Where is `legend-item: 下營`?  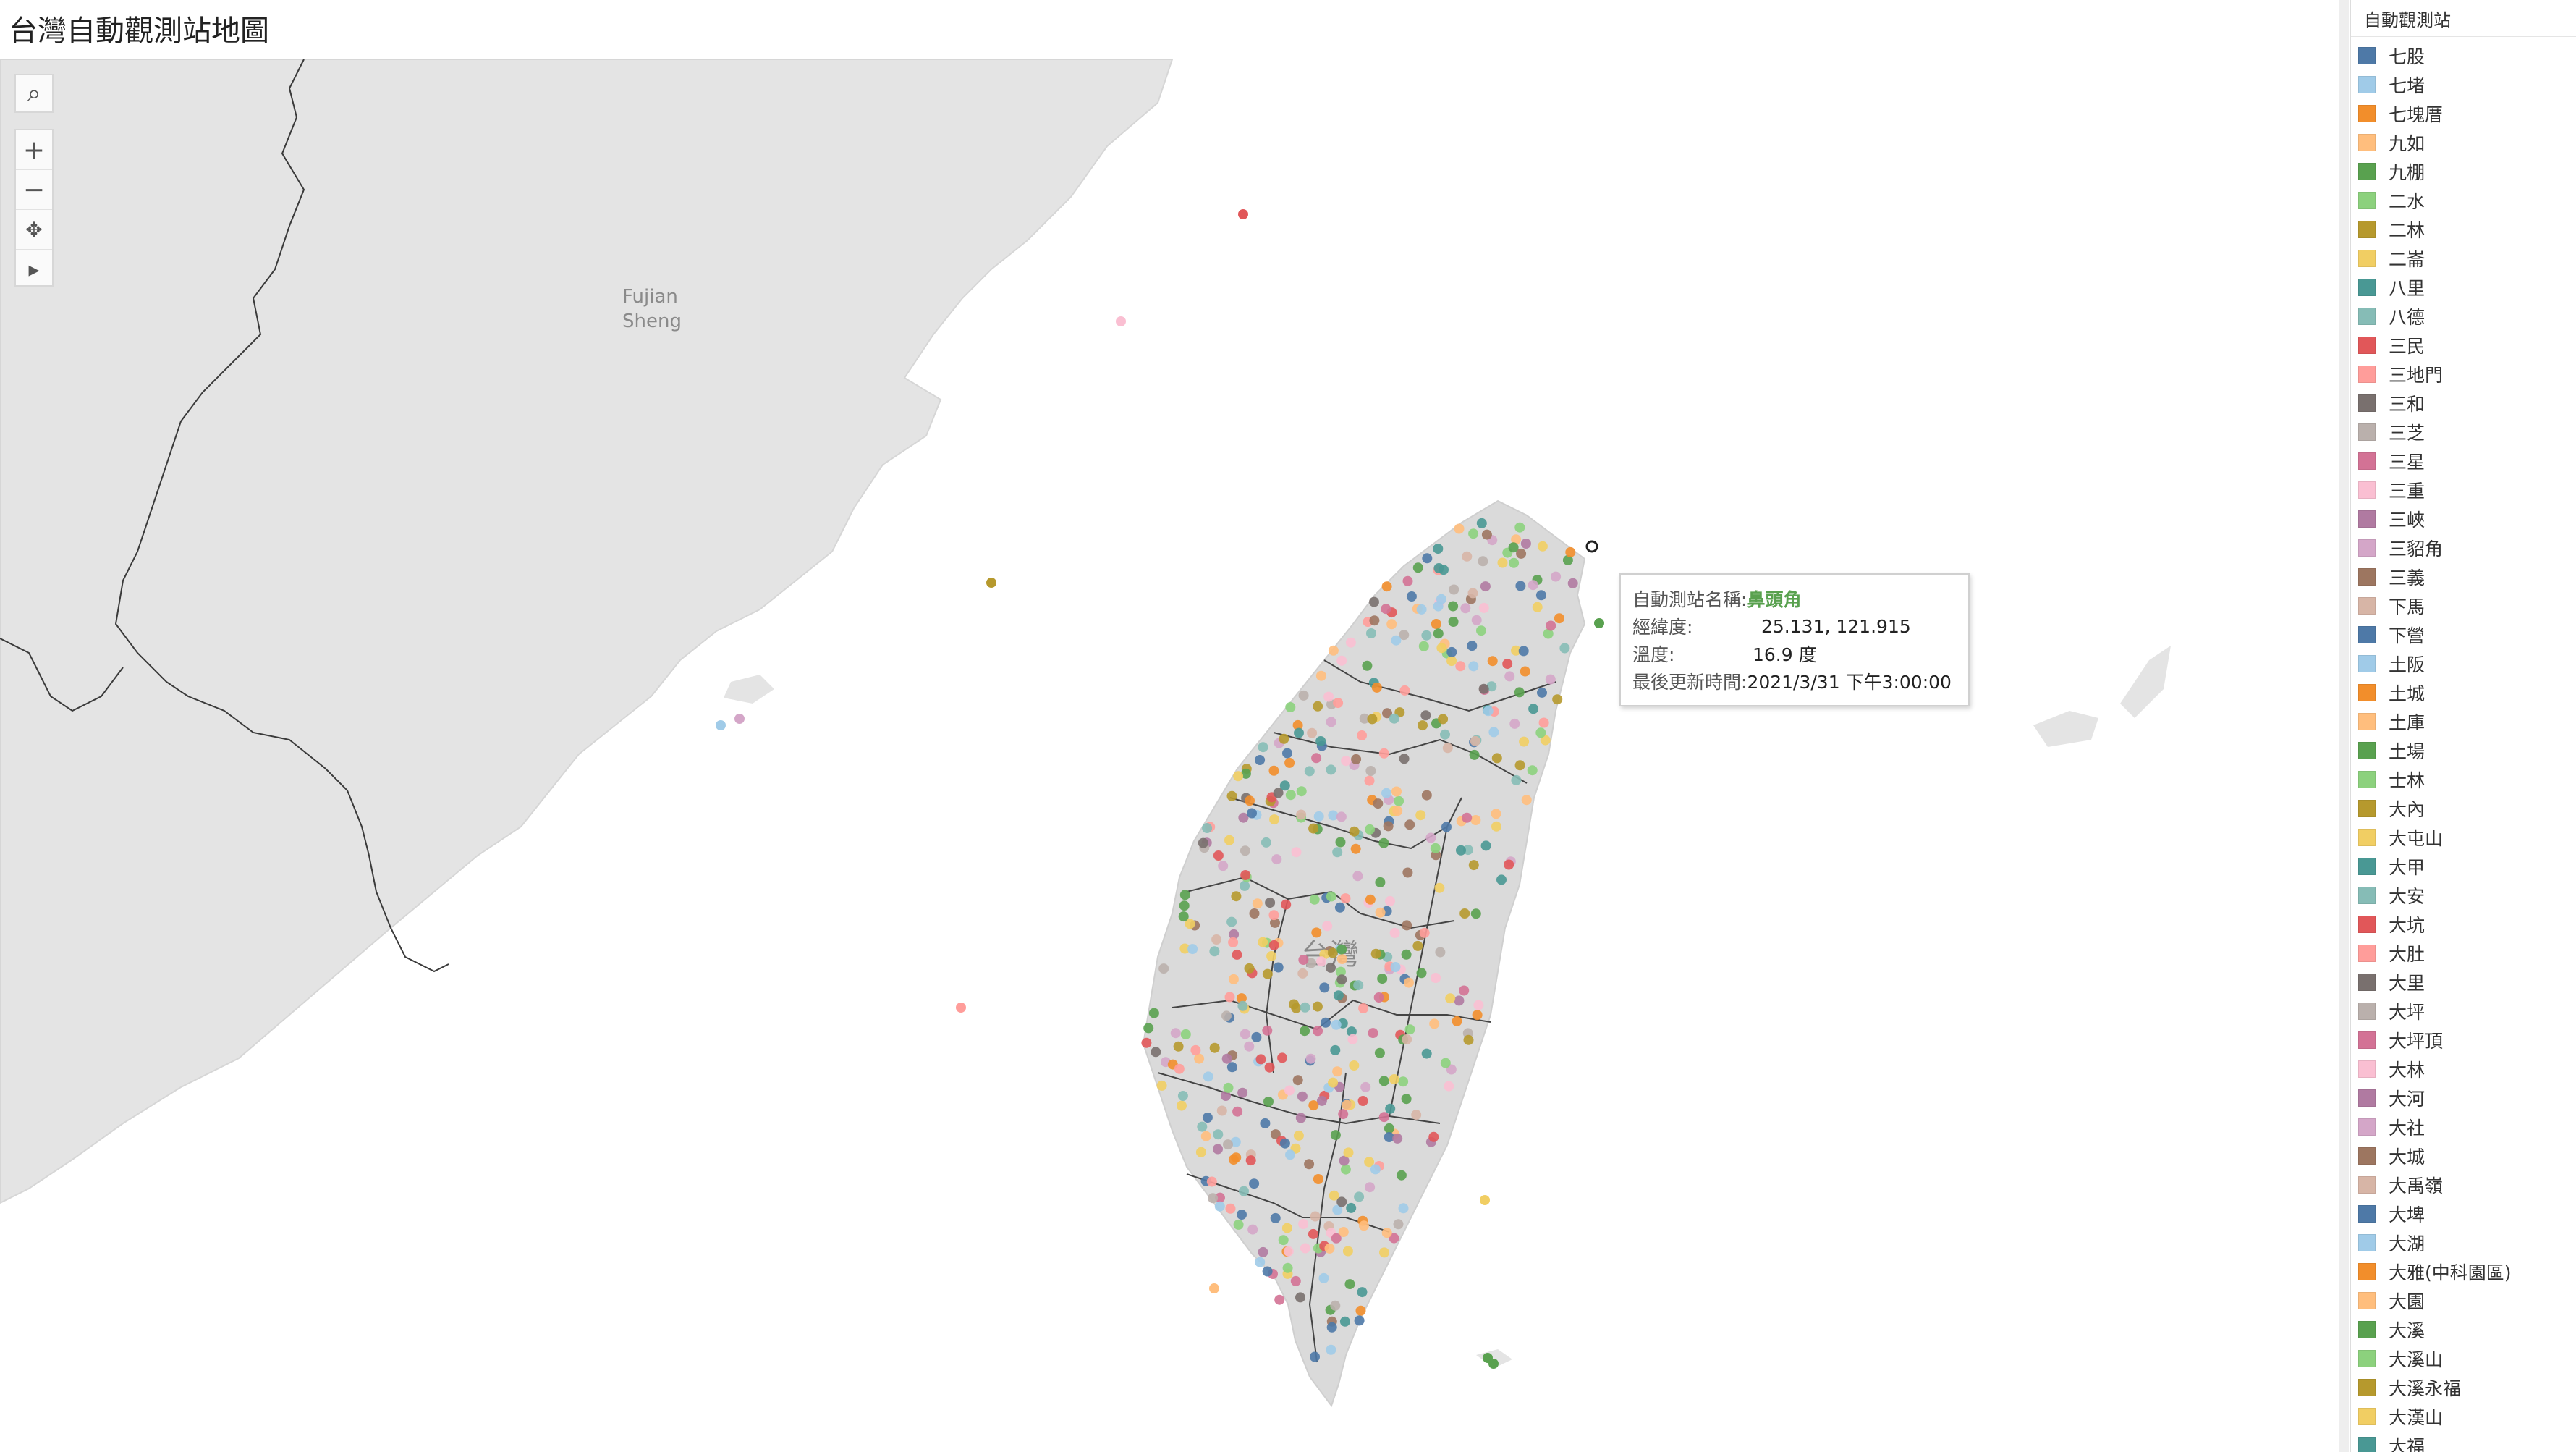
legend-item: 下營 is located at coordinates (2463, 634).